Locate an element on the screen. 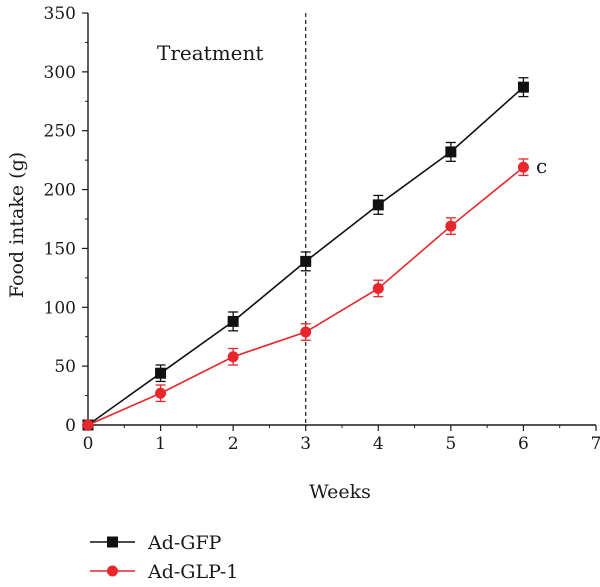  legend-label: Ad-GLP-1 is located at coordinates (192, 572).